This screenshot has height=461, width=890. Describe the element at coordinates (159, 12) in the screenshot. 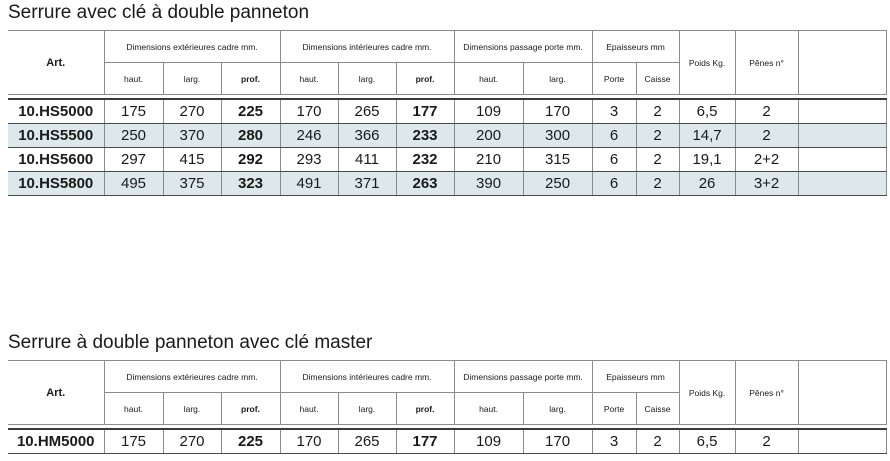

I see `section-title: Serrure avec clé à double panneton` at that location.